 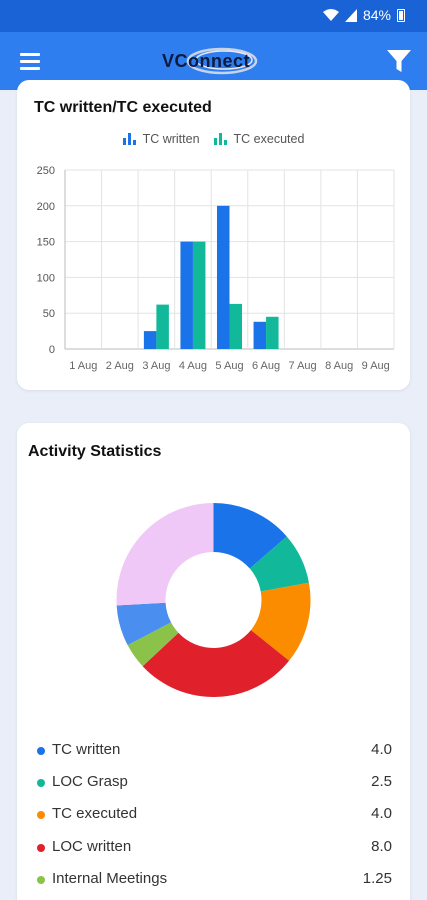 What do you see at coordinates (95, 814) in the screenshot?
I see `stat-label: TC executed` at bounding box center [95, 814].